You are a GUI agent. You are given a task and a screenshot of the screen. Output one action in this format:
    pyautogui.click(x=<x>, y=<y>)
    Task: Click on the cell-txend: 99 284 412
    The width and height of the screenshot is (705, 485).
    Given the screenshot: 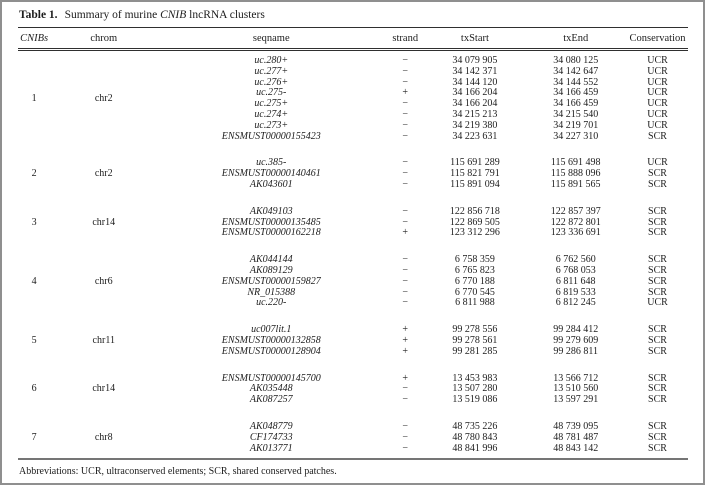 What is the action you would take?
    pyautogui.click(x=576, y=330)
    